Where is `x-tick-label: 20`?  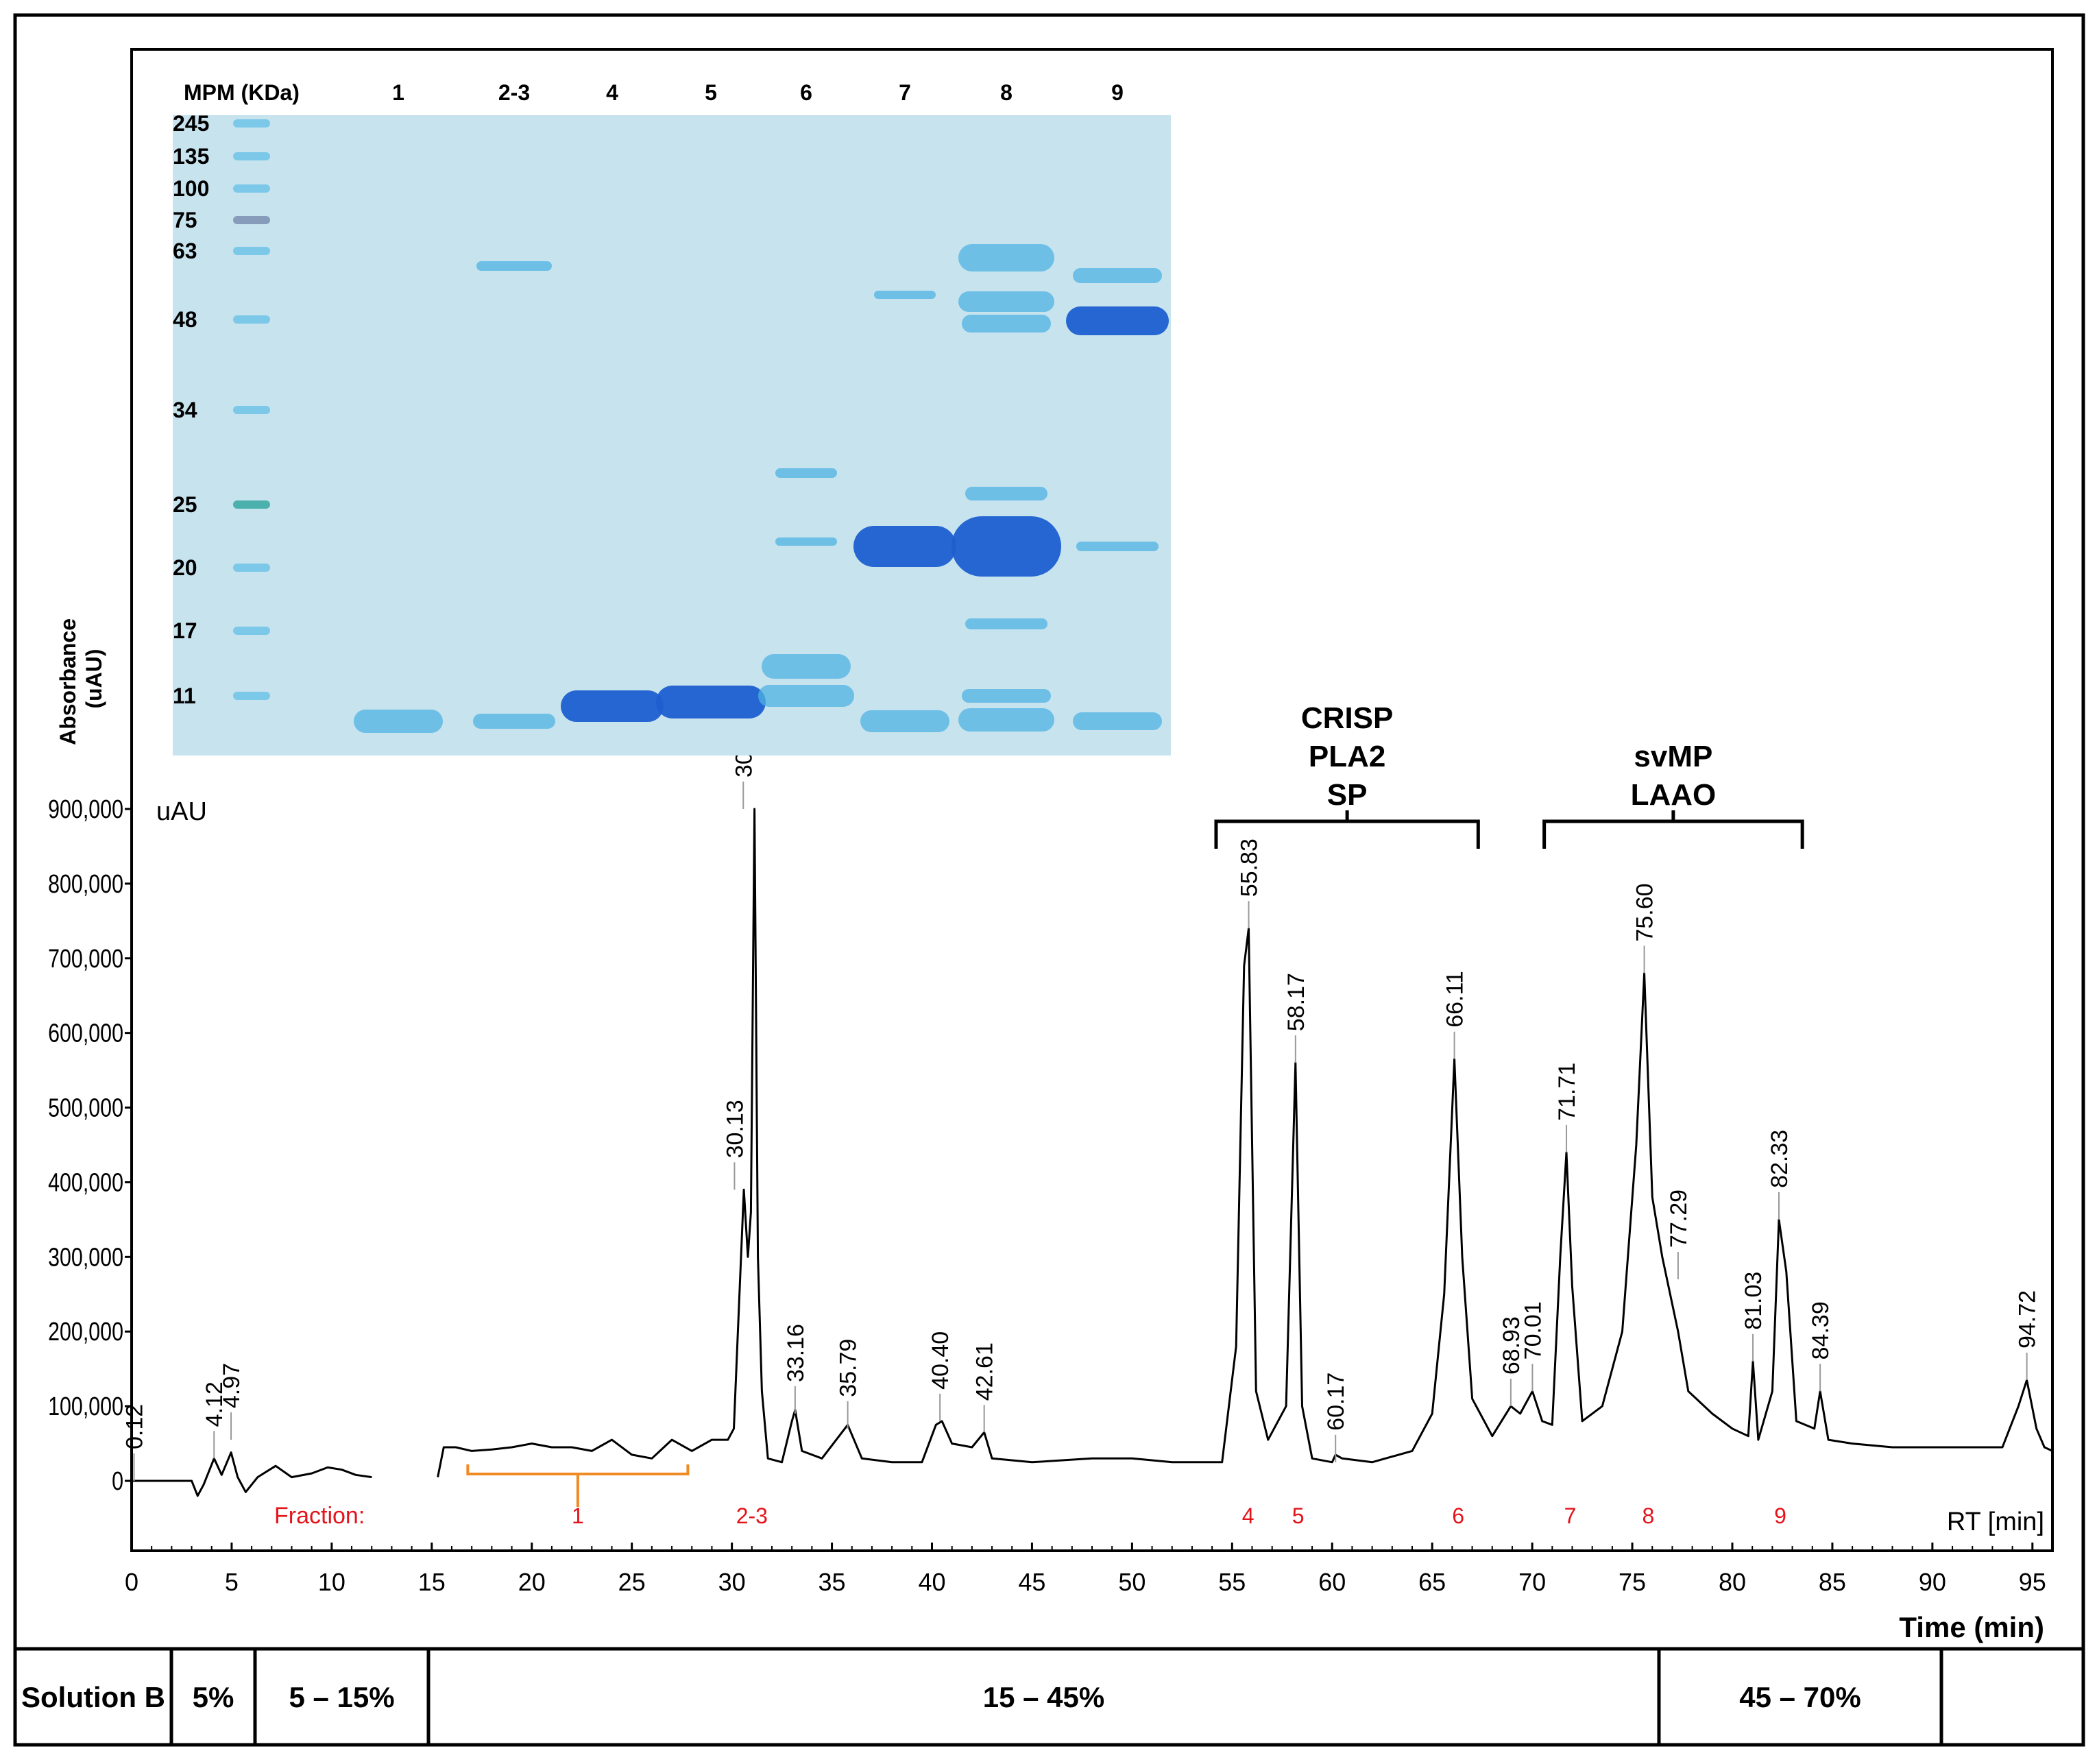
x-tick-label: 20 is located at coordinates (532, 1582).